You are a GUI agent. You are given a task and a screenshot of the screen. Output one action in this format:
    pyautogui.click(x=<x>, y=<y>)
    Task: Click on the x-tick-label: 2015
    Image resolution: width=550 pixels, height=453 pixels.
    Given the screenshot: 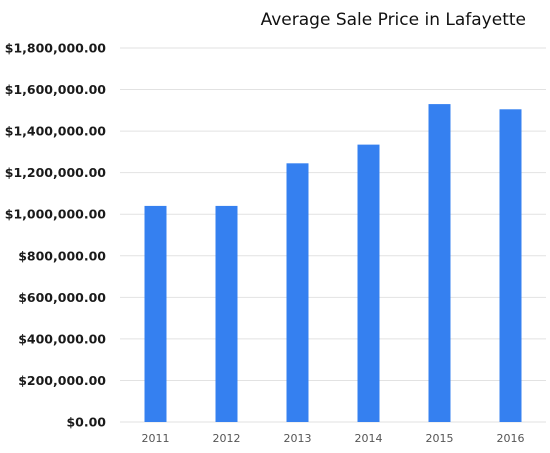 What is the action you would take?
    pyautogui.click(x=440, y=438)
    